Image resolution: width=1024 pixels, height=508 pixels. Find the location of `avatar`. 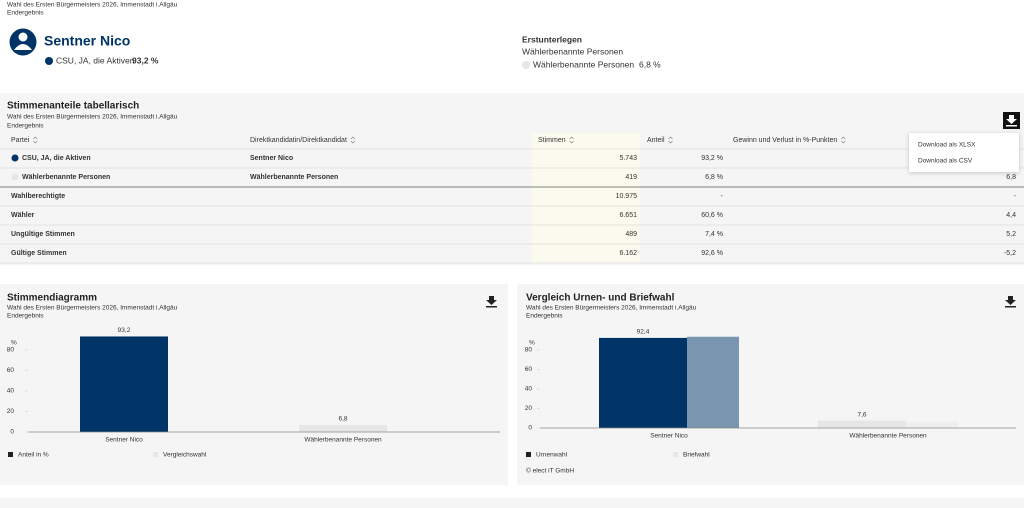

avatar is located at coordinates (23, 42).